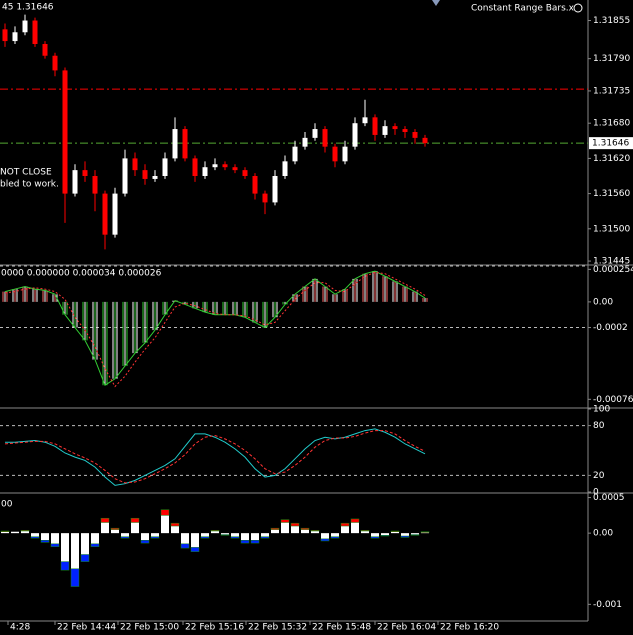  Describe the element at coordinates (611, 91) in the screenshot. I see `y-tick-label: 1.31735` at that location.